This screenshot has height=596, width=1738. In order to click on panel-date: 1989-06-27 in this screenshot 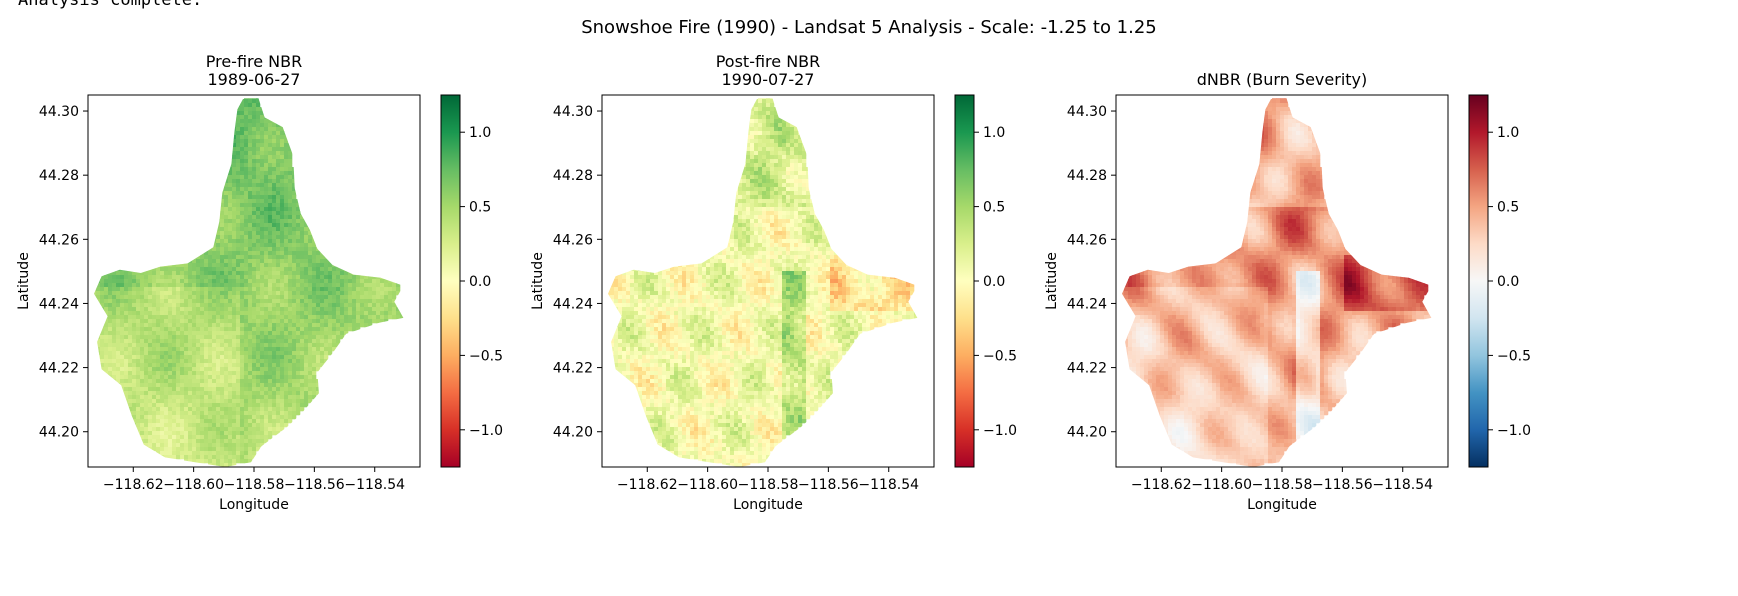, I will do `click(254, 79)`.